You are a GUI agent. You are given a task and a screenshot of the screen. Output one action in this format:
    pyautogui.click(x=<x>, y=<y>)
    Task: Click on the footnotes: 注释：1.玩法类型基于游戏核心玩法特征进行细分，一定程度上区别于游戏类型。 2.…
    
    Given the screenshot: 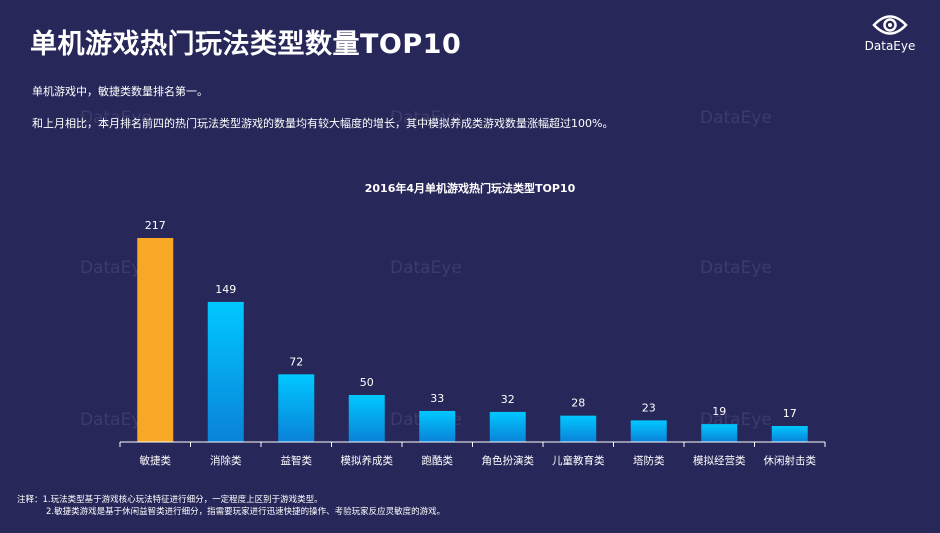 What is the action you would take?
    pyautogui.click(x=231, y=506)
    